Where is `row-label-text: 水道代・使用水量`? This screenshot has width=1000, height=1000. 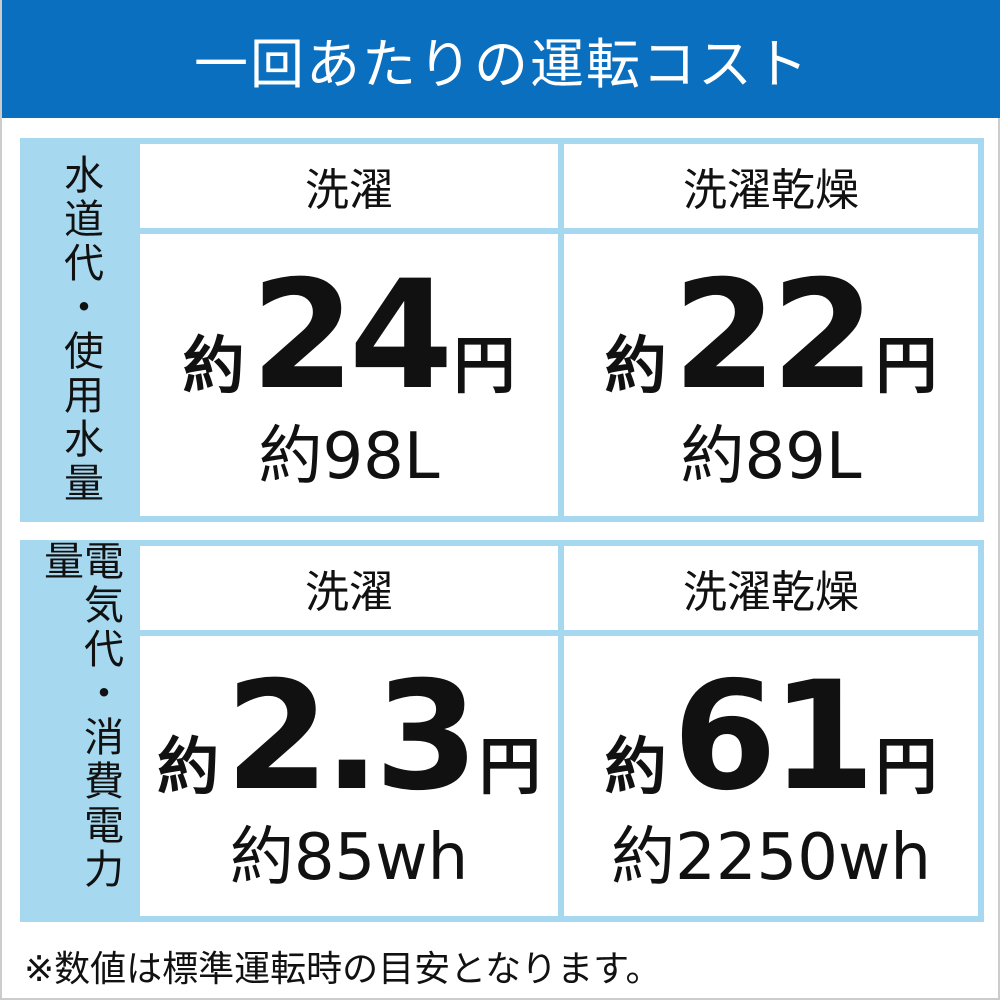 row-label-text: 水道代・使用水量 is located at coordinates (80, 330).